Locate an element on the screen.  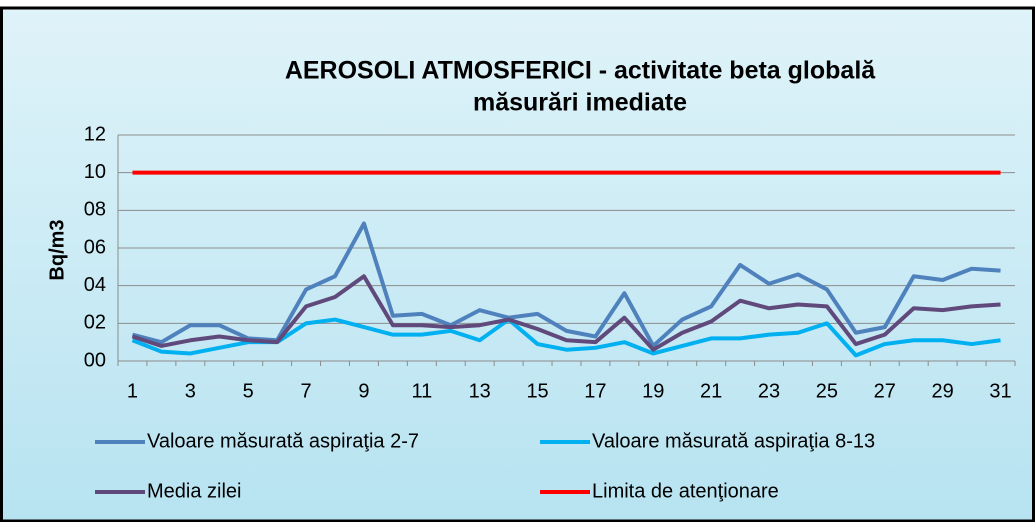
legend-label: Valoare măsurată aspiraţia 2-7 is located at coordinates (283, 441).